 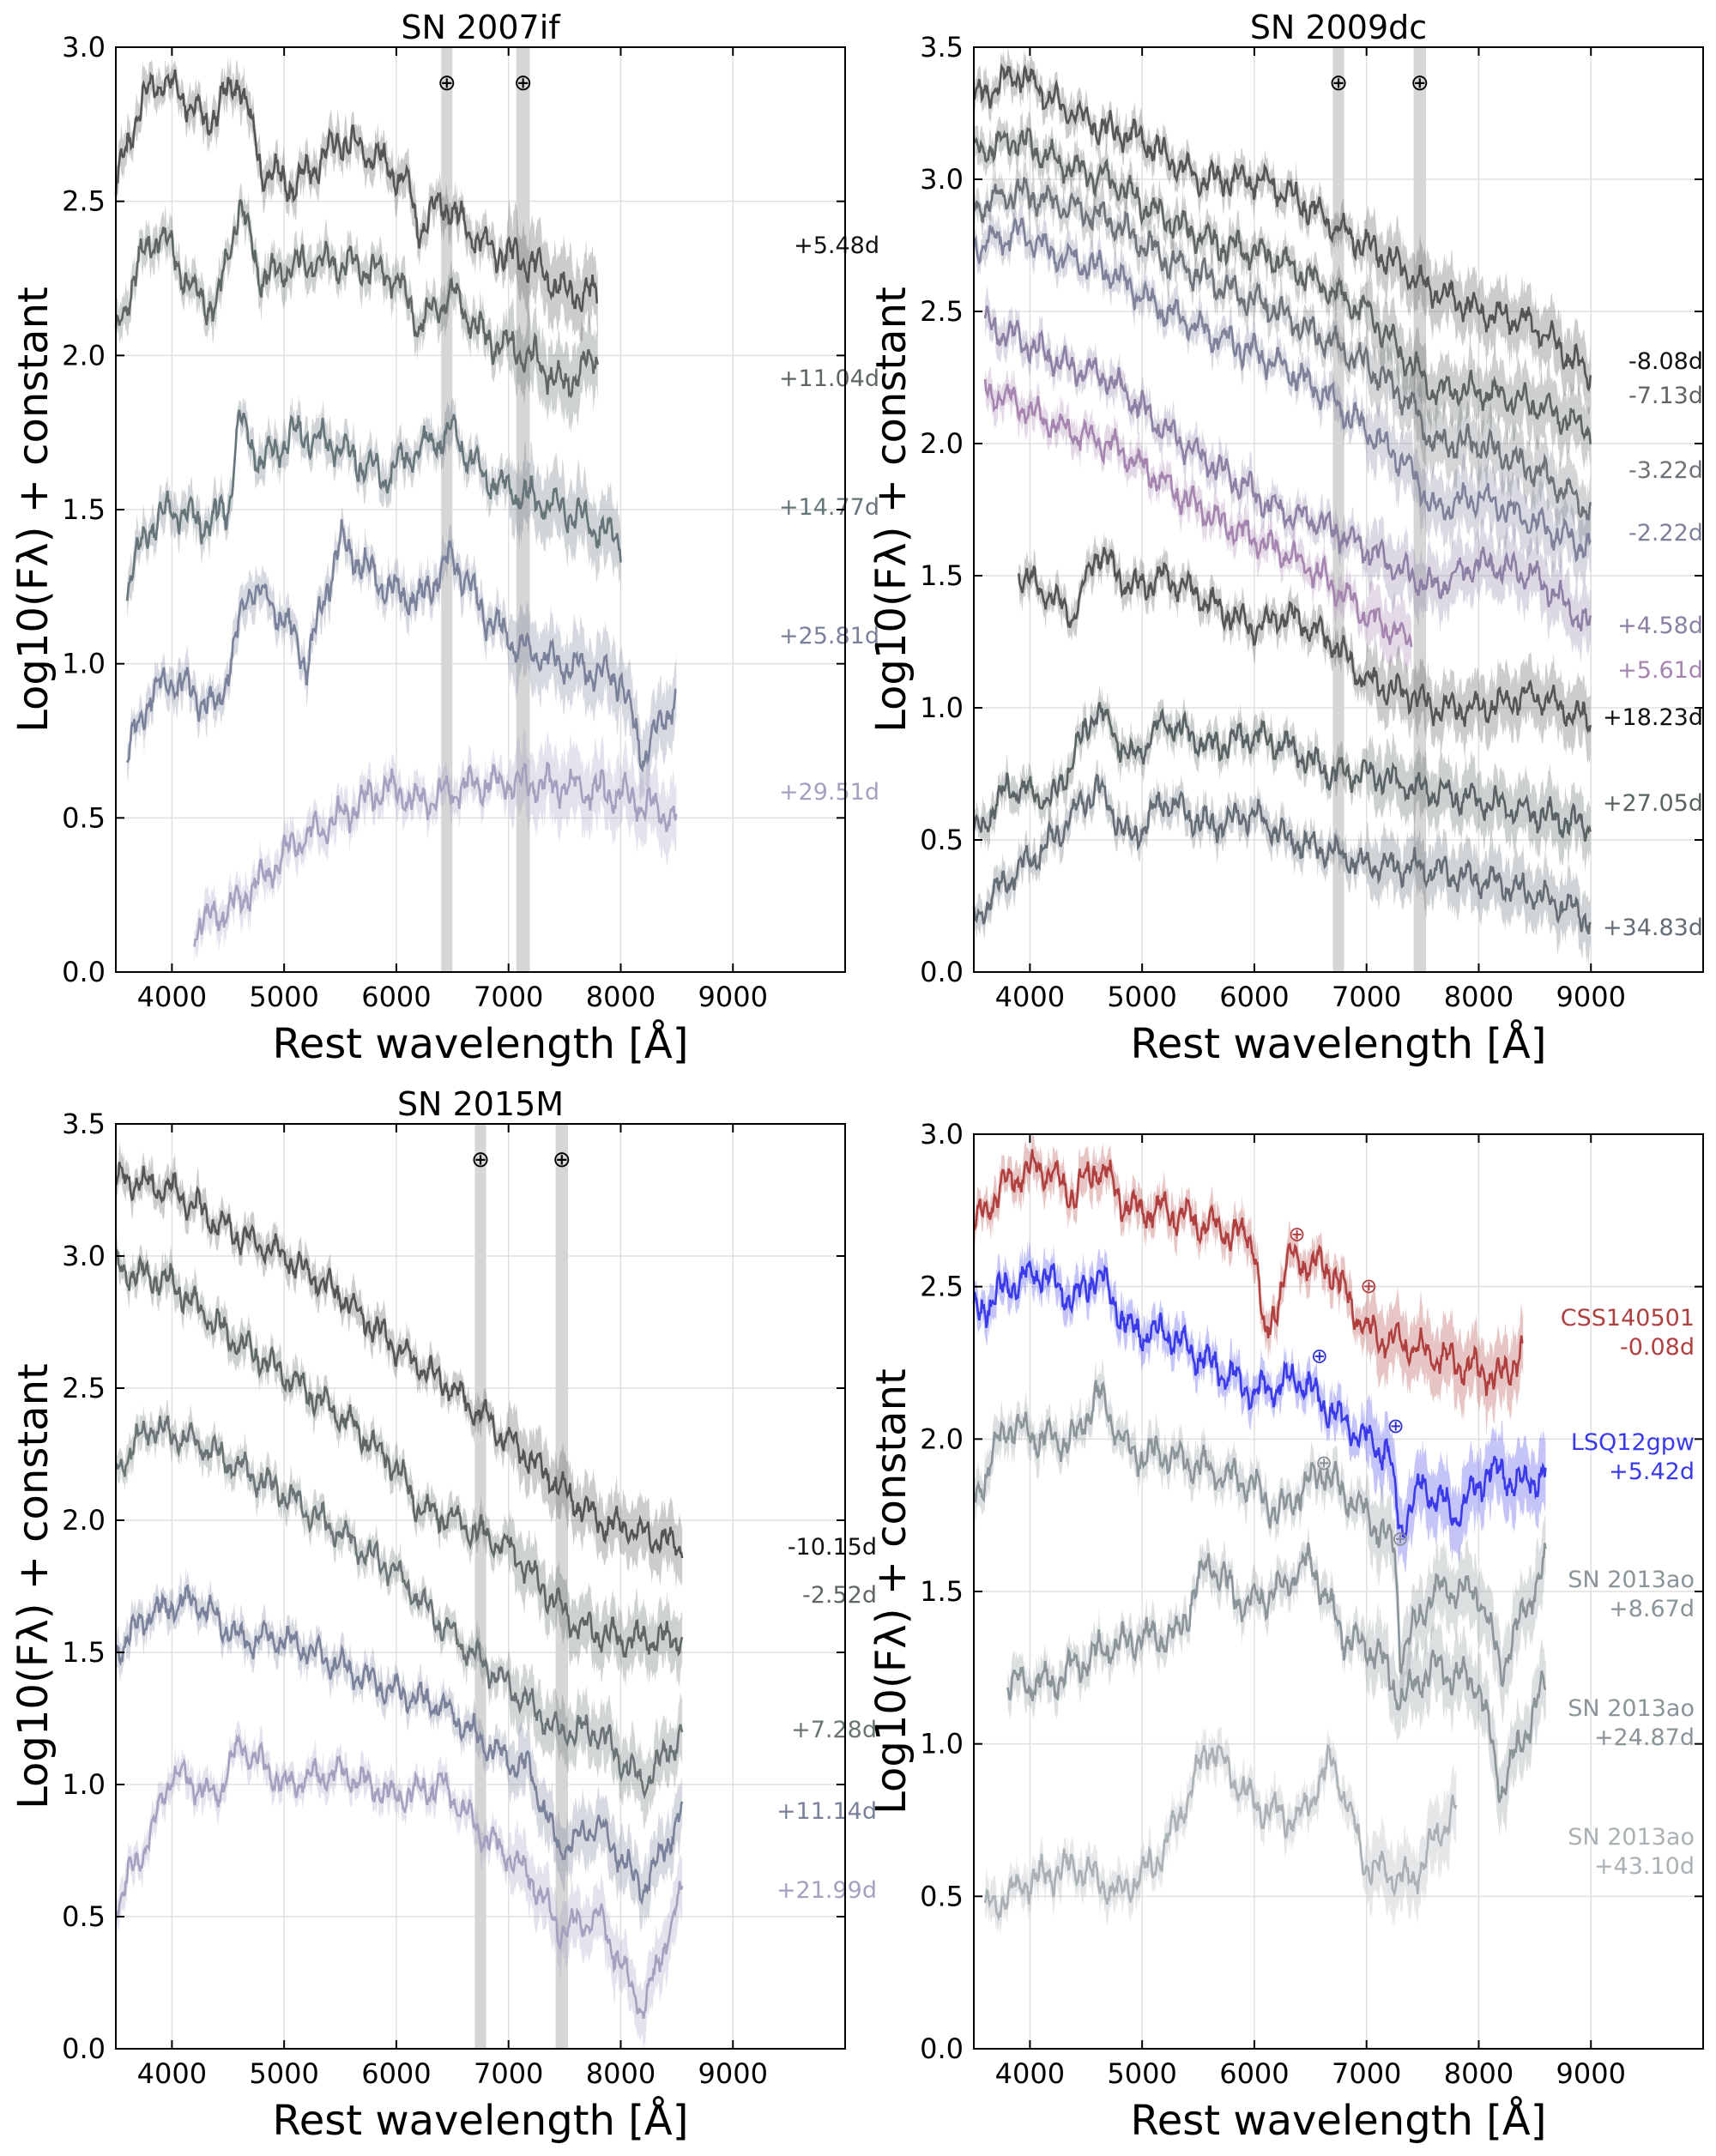 What do you see at coordinates (1665, 361) in the screenshot?
I see `series-epoch-label: -8.08d` at bounding box center [1665, 361].